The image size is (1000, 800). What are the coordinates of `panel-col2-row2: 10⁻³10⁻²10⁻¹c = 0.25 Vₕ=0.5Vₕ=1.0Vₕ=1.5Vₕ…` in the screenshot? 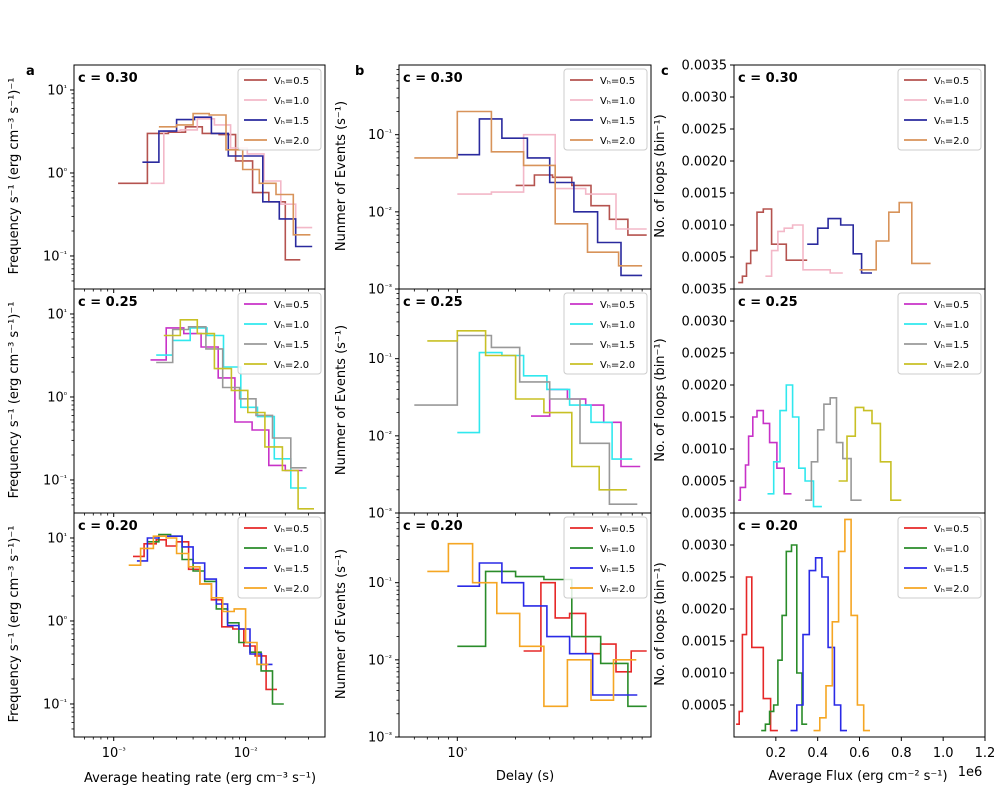 It's located at (510, 405).